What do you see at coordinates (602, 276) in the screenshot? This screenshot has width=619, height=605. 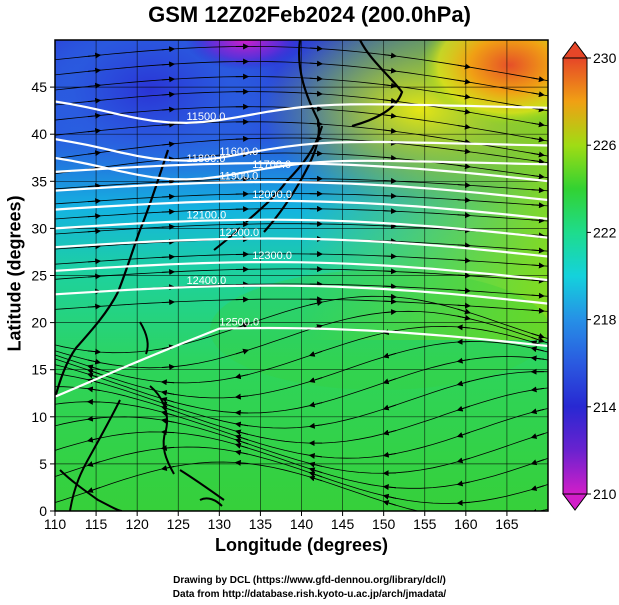 I see `colorbar-ticks: 210 214 218 222 226 230` at bounding box center [602, 276].